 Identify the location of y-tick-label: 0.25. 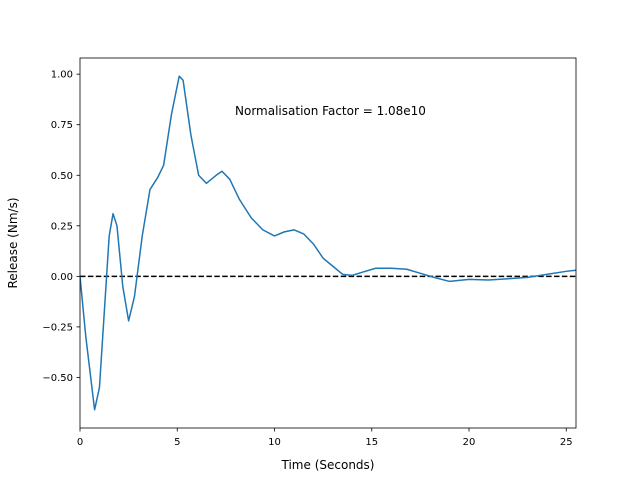
(62, 226).